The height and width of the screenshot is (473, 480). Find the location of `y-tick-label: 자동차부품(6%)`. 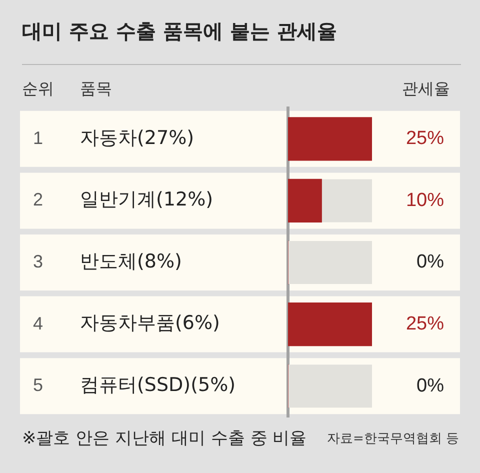

y-tick-label: 자동차부품(6%) is located at coordinates (150, 323).